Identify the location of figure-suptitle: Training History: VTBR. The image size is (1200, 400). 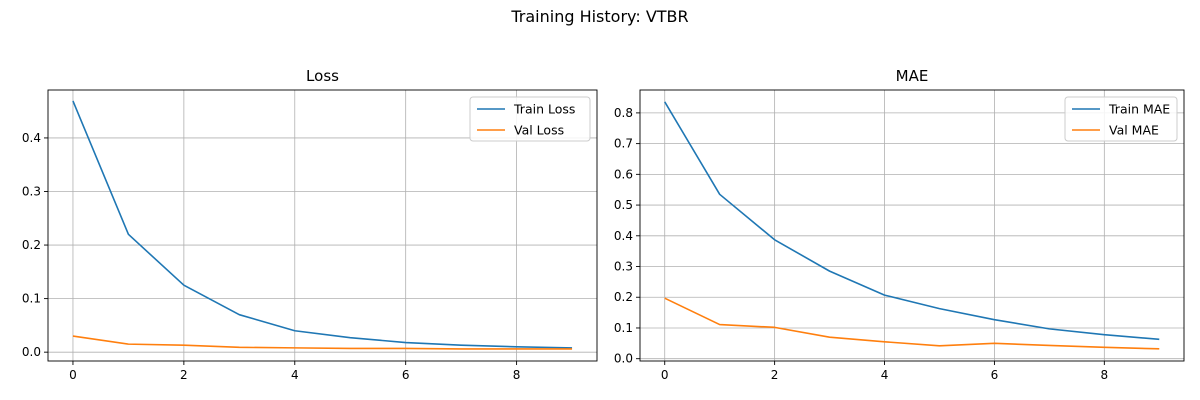
(599, 16).